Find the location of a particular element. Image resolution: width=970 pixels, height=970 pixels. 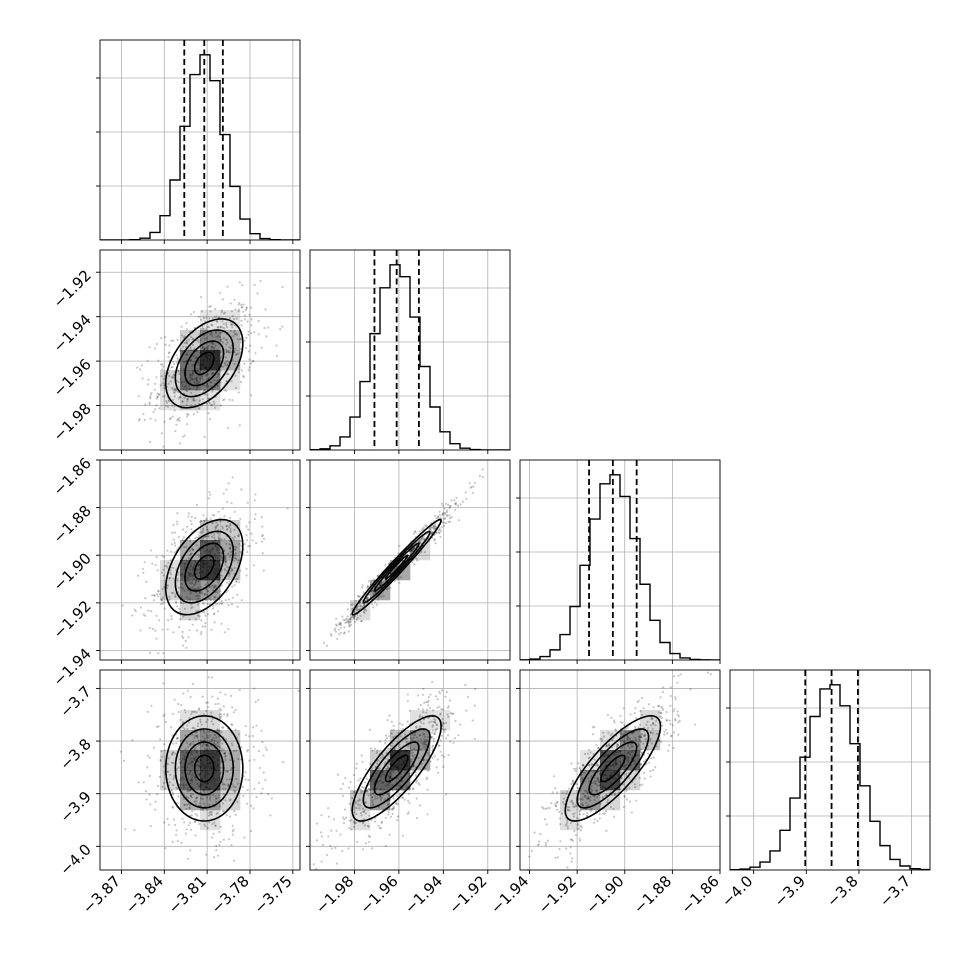

y-tick-label: −1.94 is located at coordinates (72, 333).